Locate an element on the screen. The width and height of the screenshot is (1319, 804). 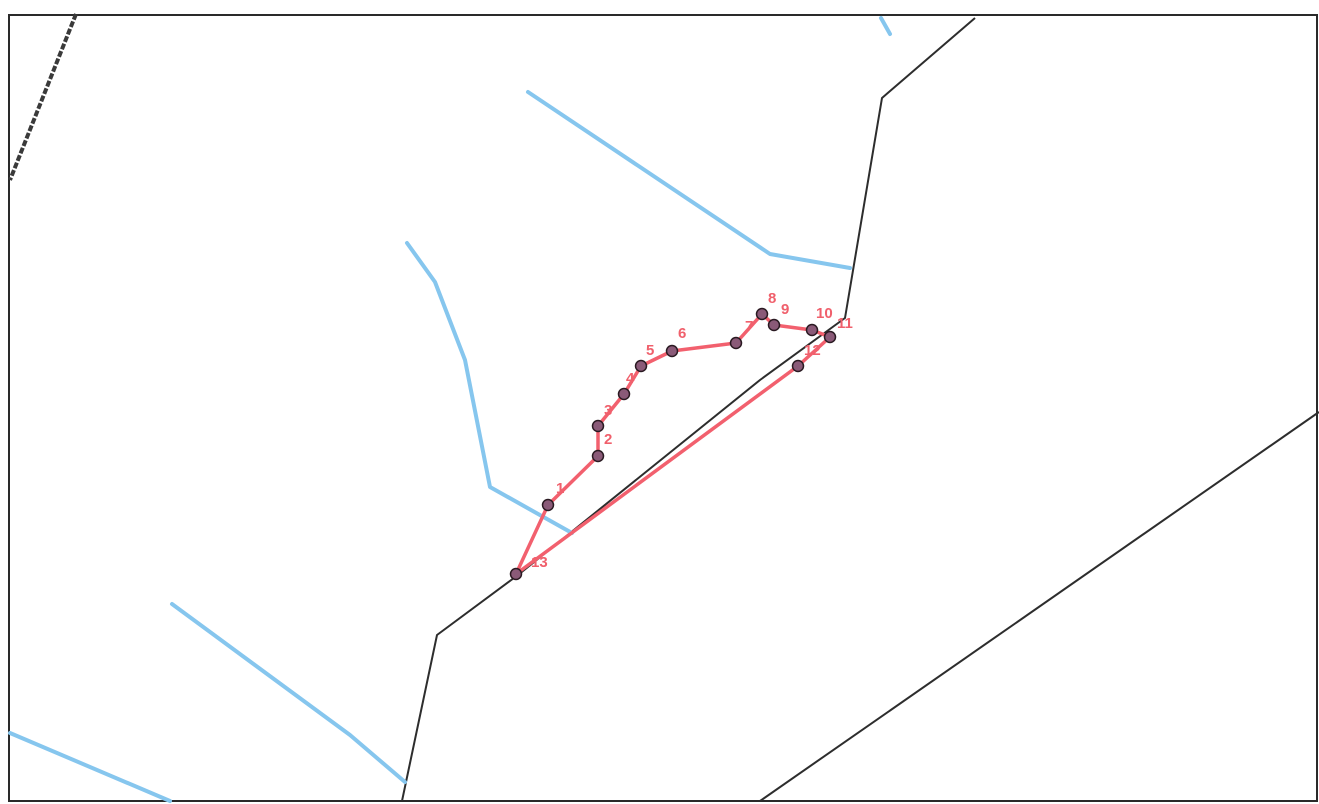
vertex-label: 8 is located at coordinates (772, 298).